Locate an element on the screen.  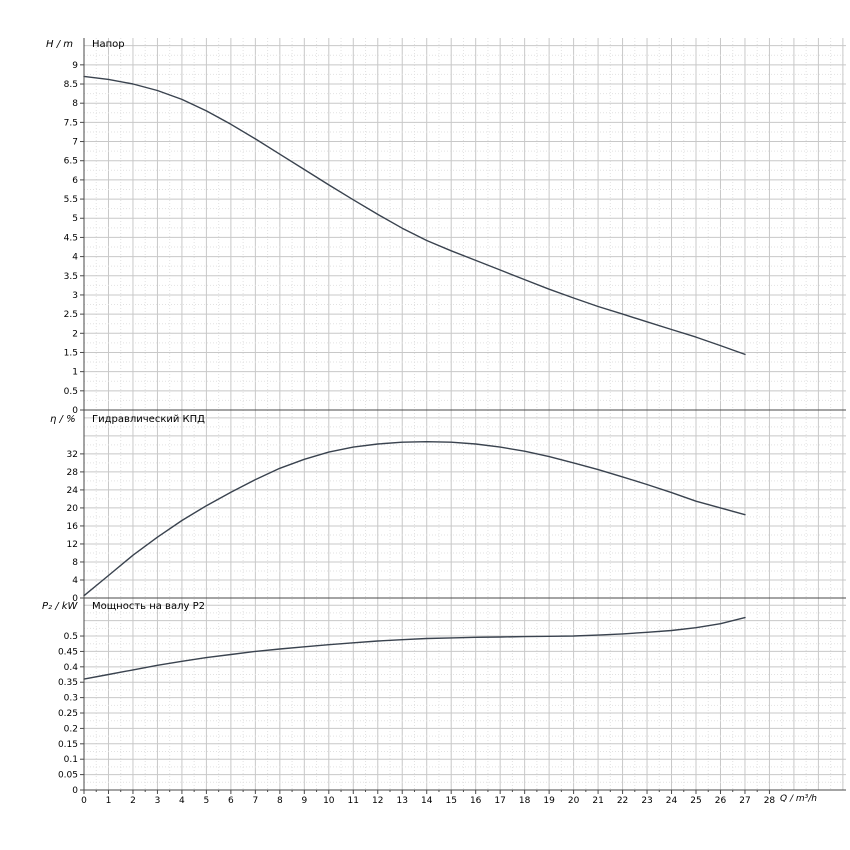
head-panel-title: Напор is located at coordinates (108, 44).